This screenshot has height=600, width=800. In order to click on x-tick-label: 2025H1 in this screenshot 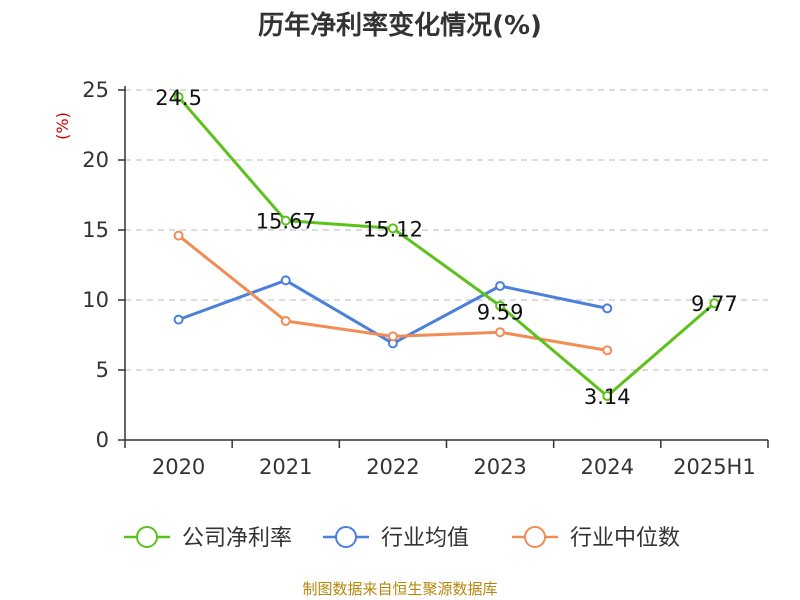, I will do `click(714, 467)`.